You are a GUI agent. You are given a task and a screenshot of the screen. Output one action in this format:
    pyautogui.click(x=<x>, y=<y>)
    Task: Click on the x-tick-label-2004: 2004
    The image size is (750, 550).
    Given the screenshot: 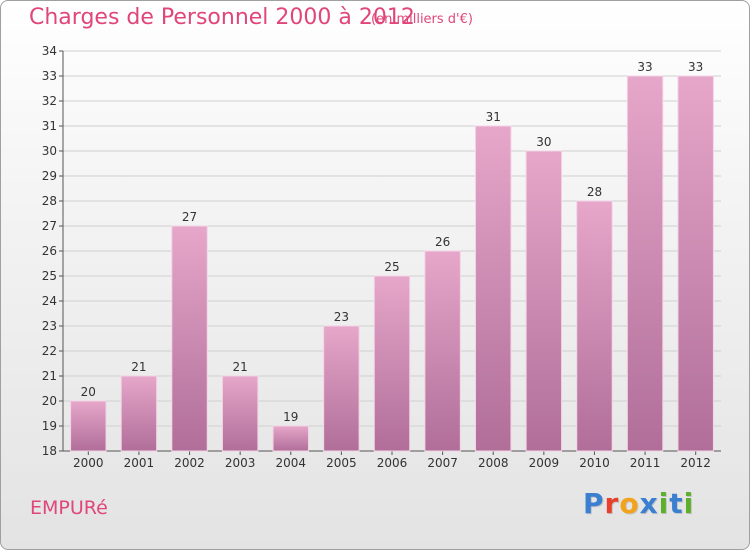 What is the action you would take?
    pyautogui.click(x=290, y=463)
    